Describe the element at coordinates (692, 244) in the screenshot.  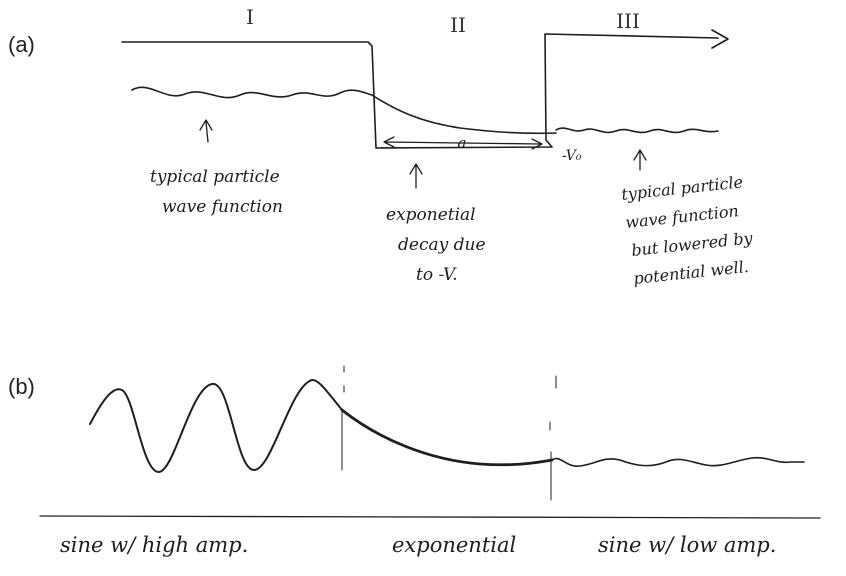
I see `annotation-region-3-line-3: but lowered by` at that location.